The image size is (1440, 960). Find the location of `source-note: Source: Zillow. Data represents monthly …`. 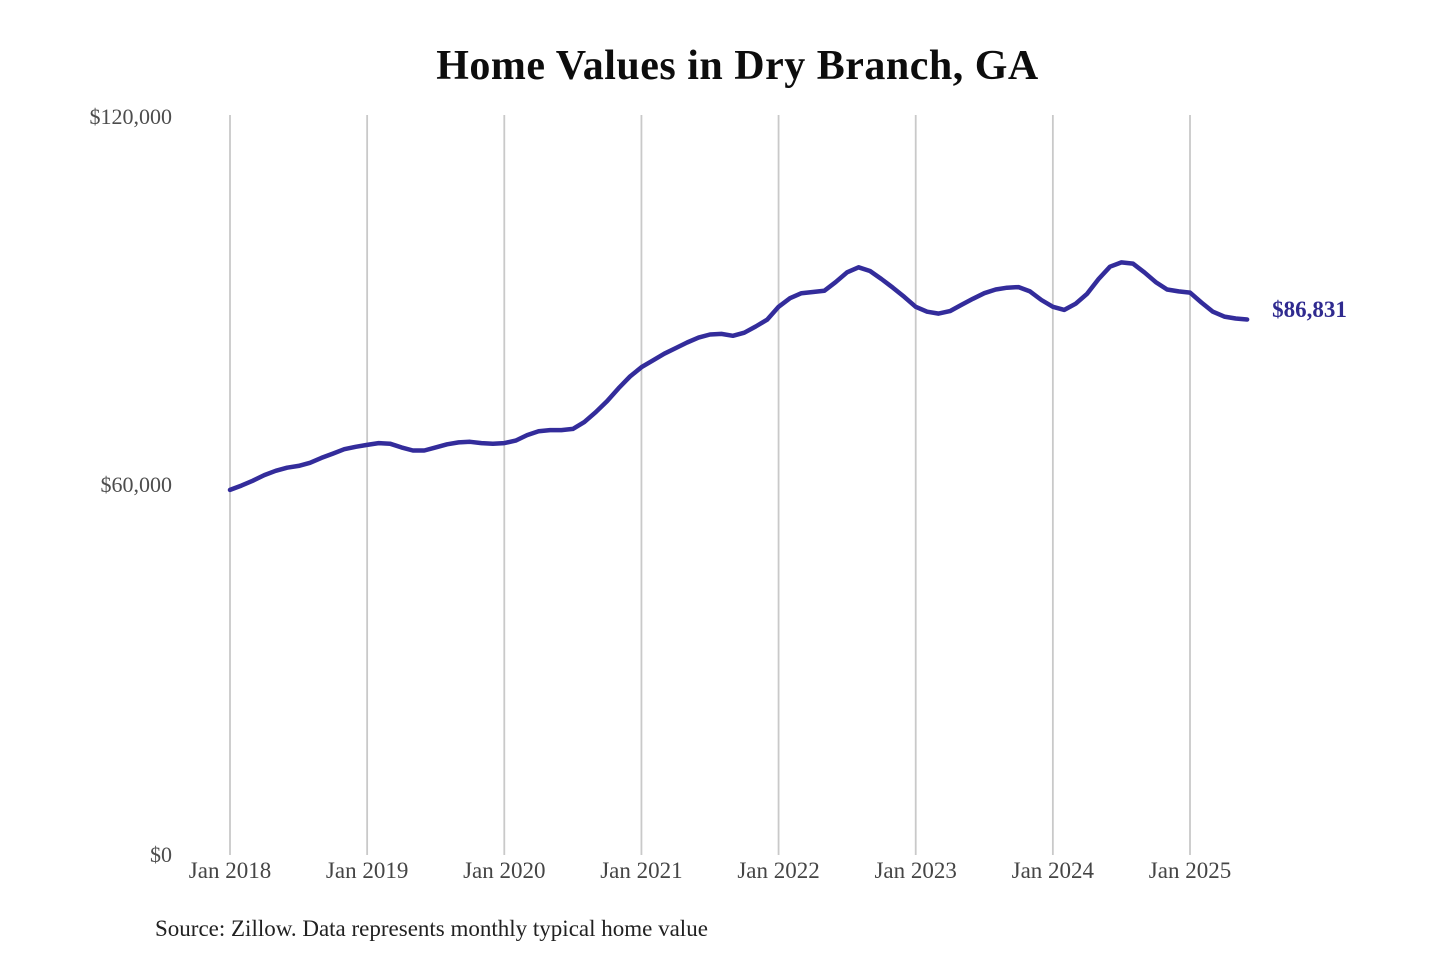

source-note: Source: Zillow. Data represents monthly … is located at coordinates (431, 928).